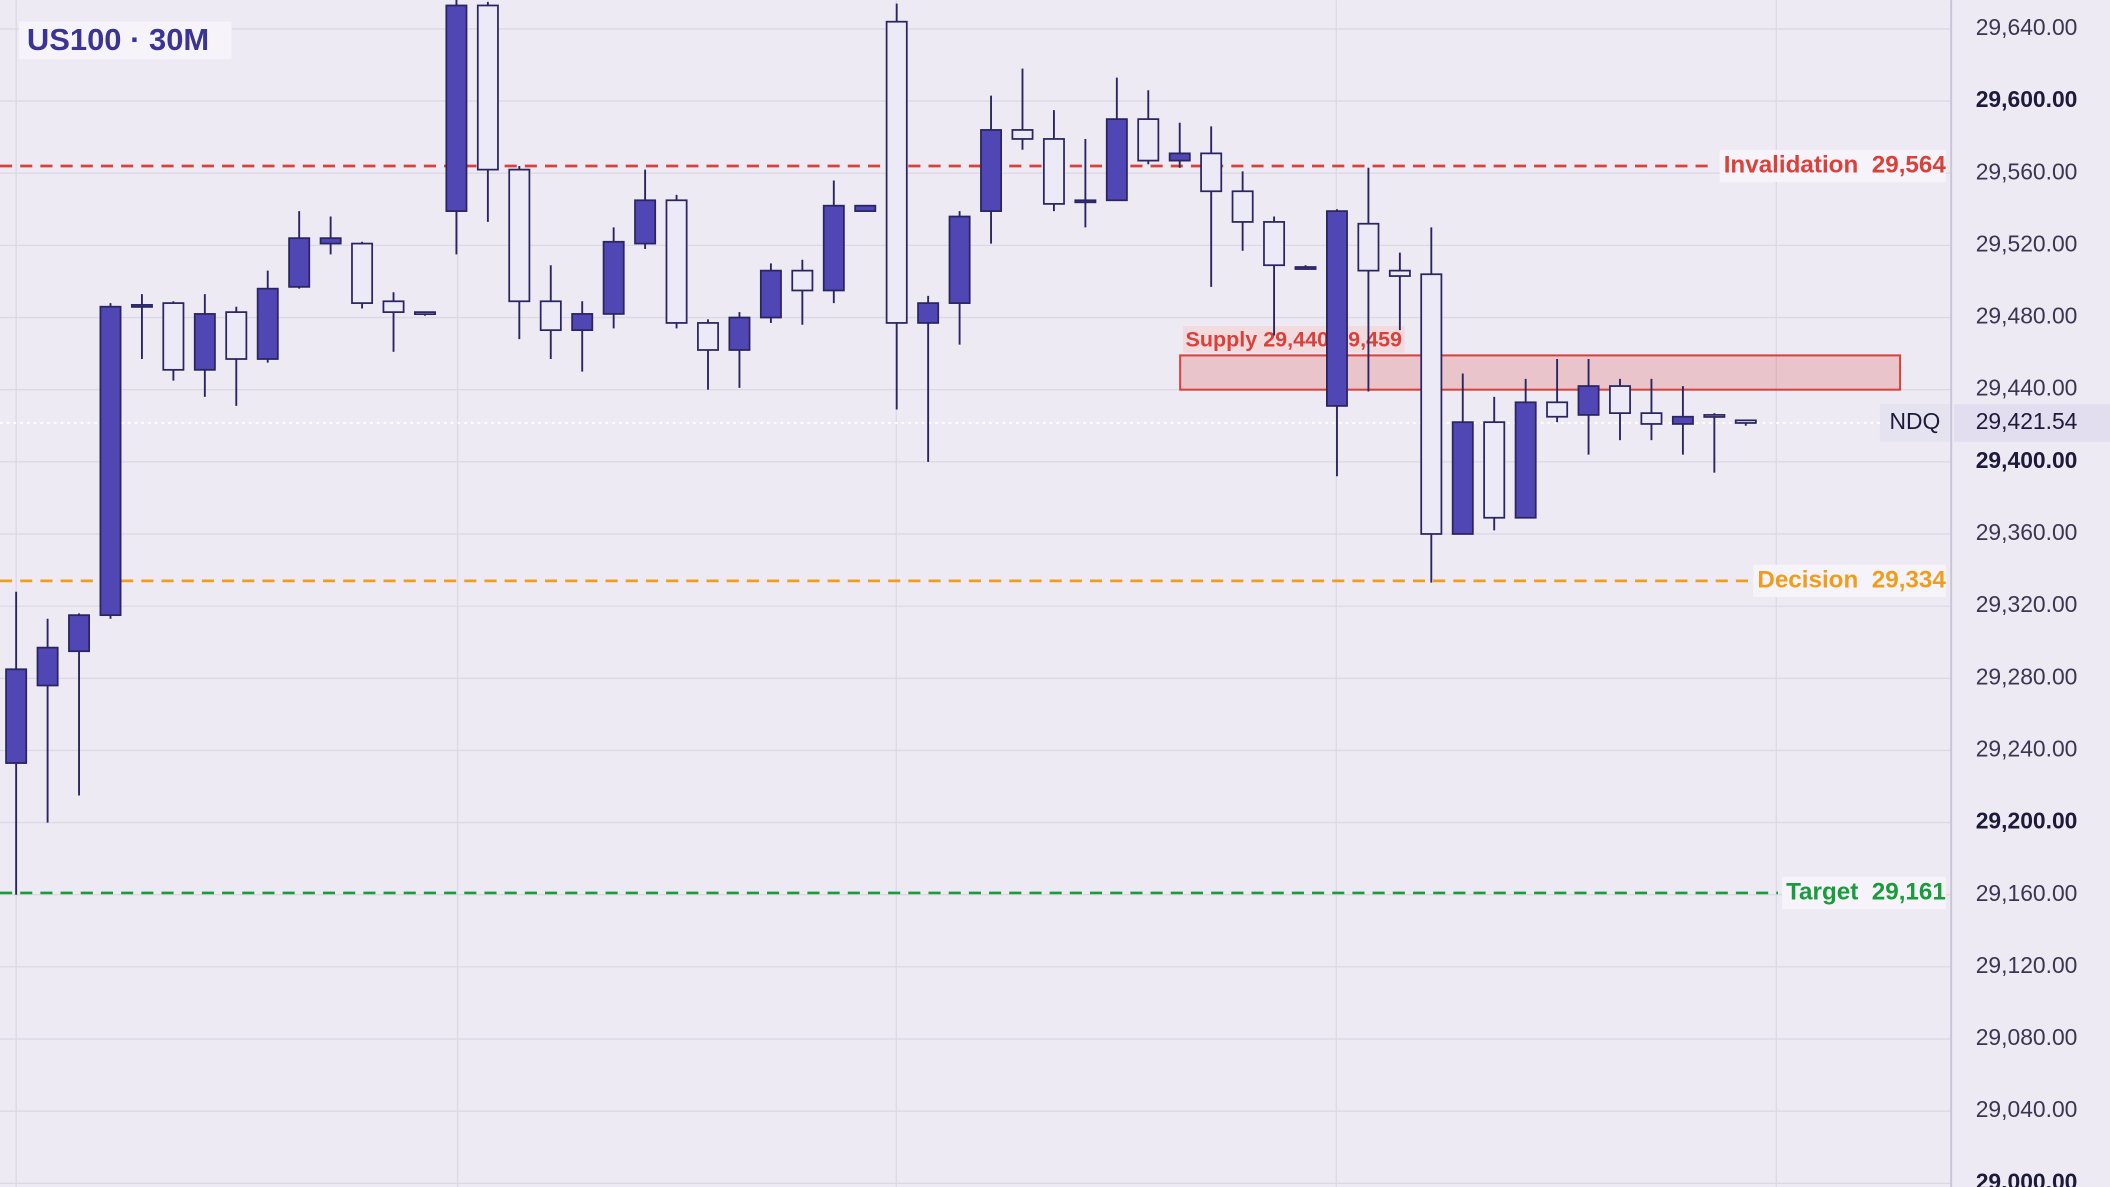 The image size is (2110, 1187). What do you see at coordinates (2027, 748) in the screenshot?
I see `y-tick-label: 29,240.00` at bounding box center [2027, 748].